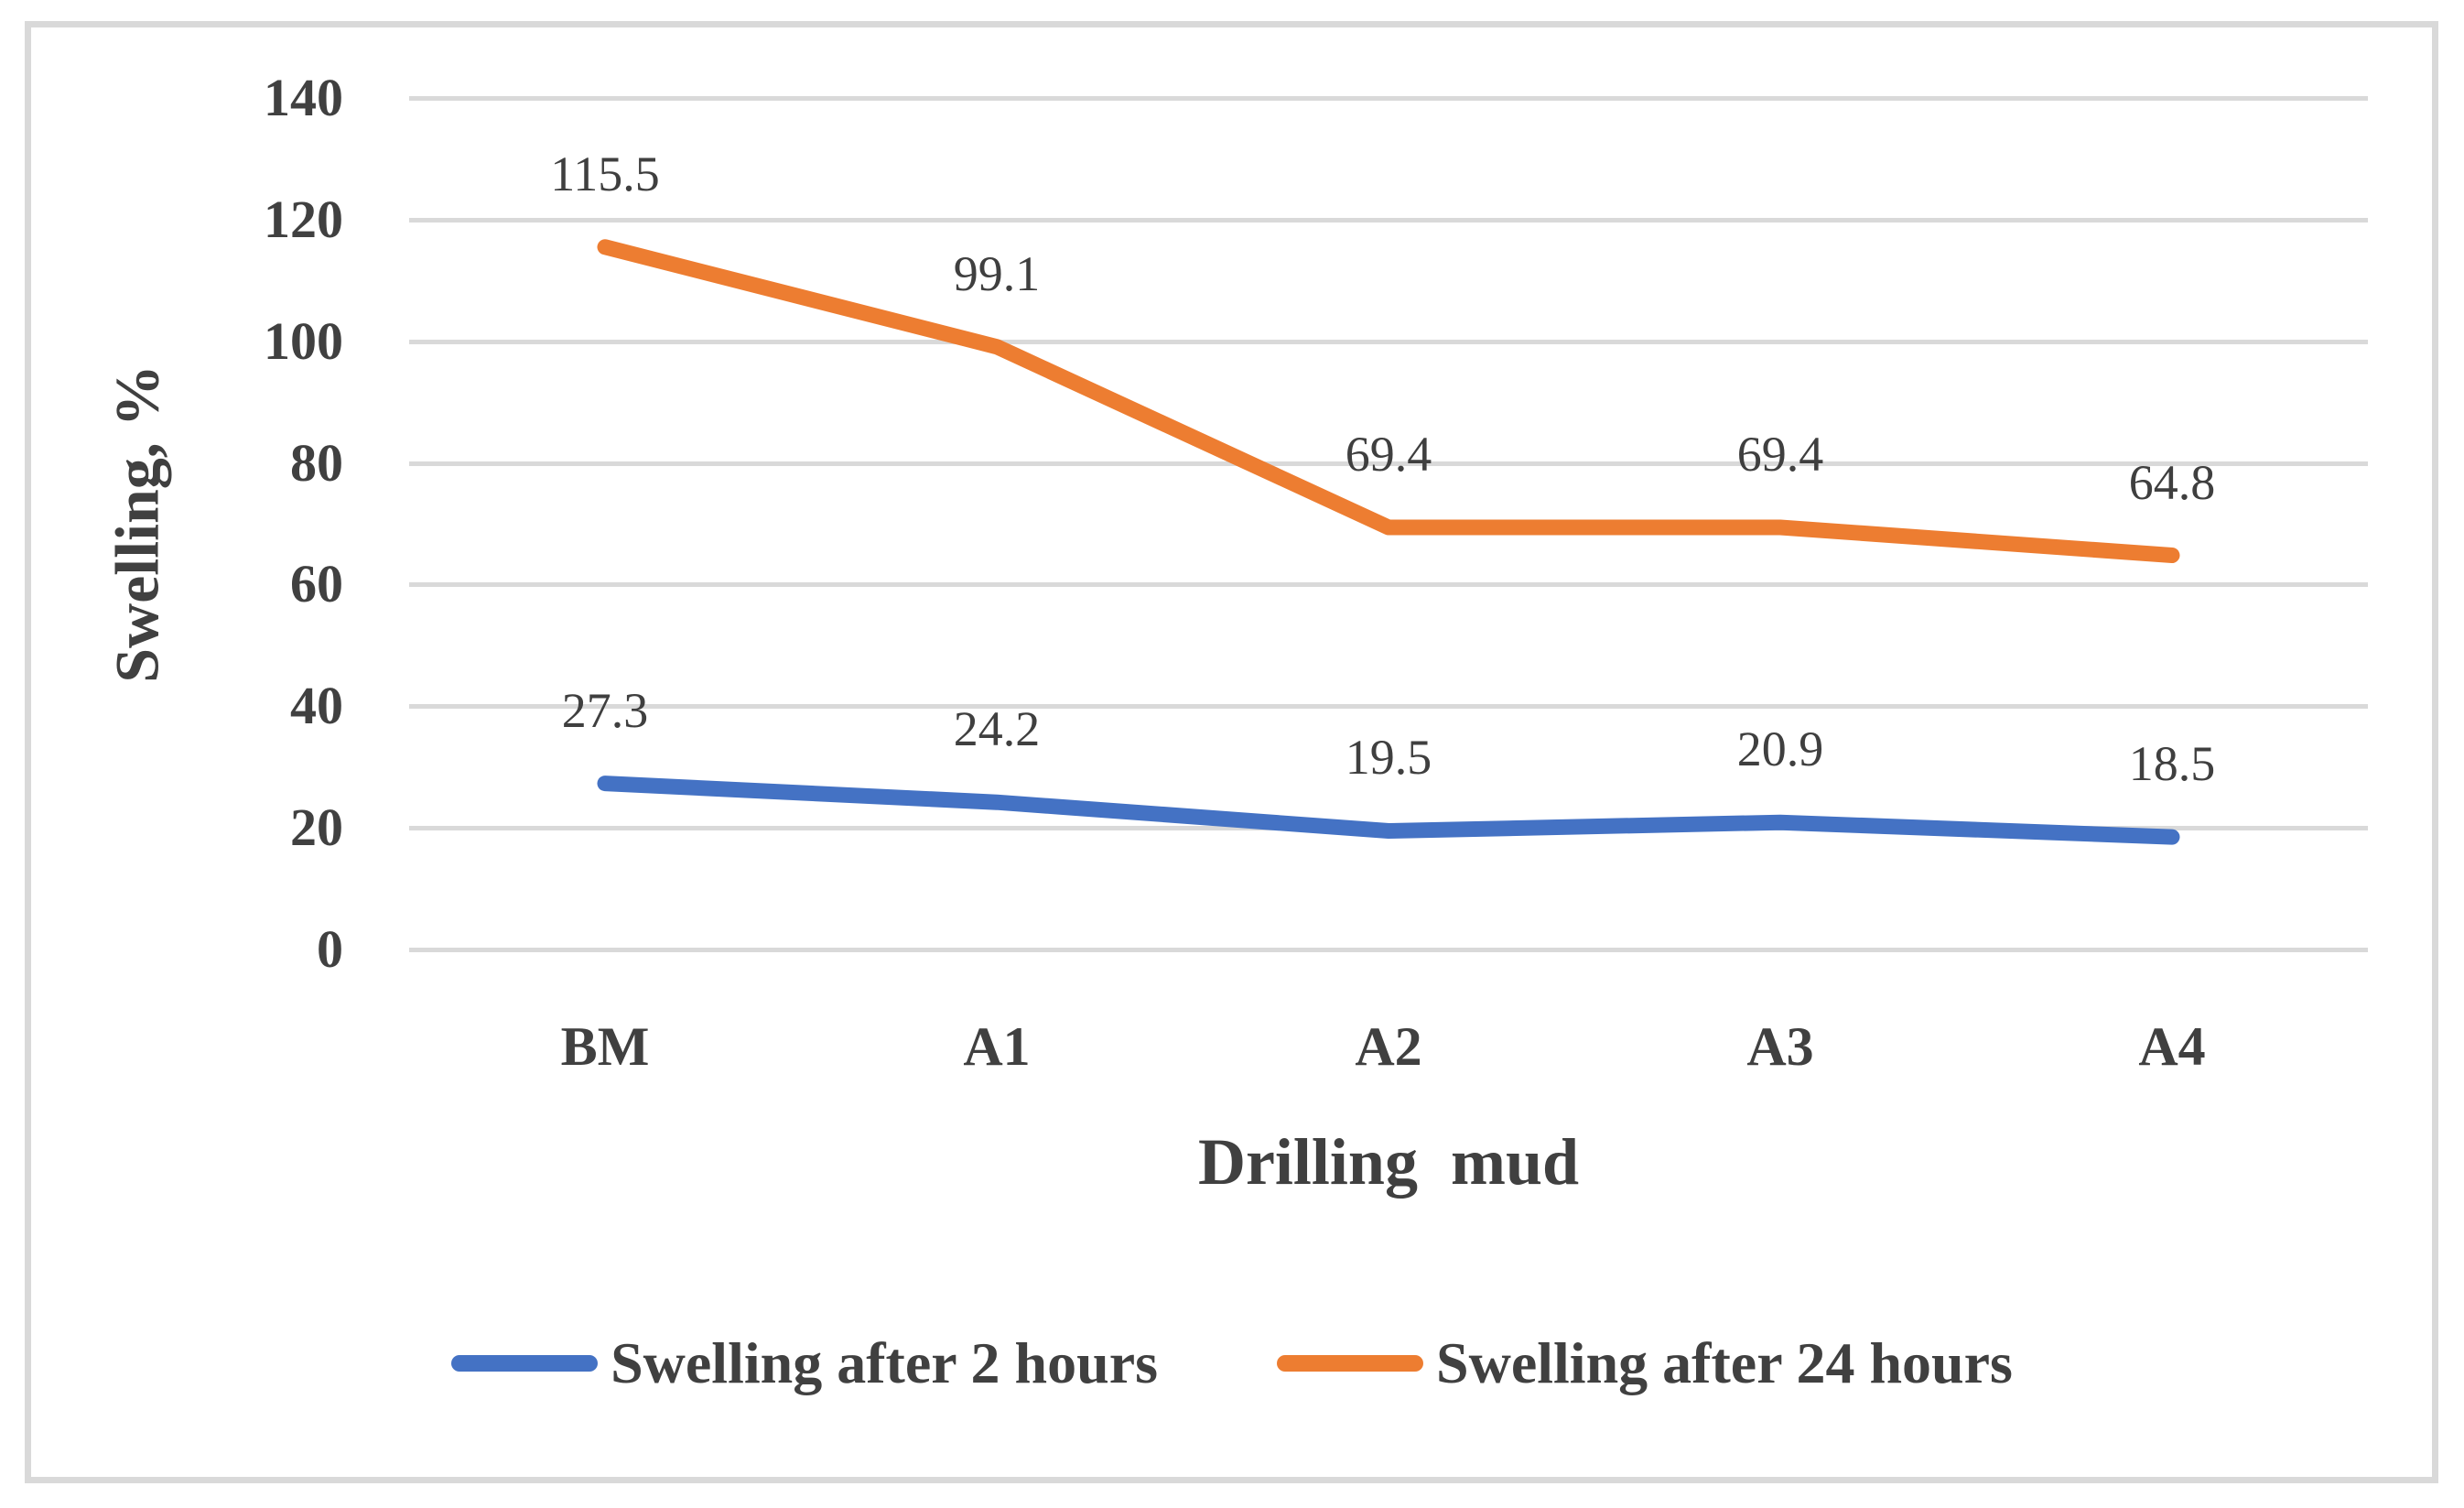  What do you see at coordinates (997, 729) in the screenshot?
I see `data-label: 24.2` at bounding box center [997, 729].